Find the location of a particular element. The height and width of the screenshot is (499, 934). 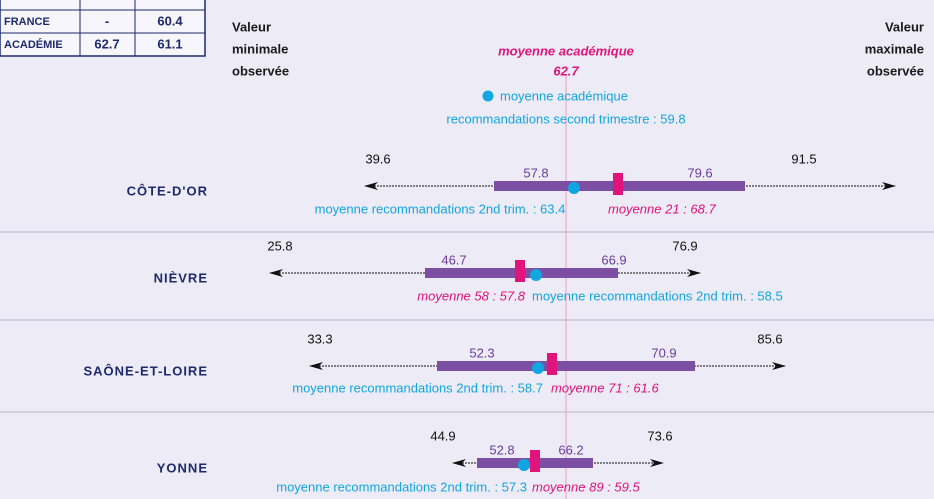

max-label: maximale is located at coordinates (894, 48).